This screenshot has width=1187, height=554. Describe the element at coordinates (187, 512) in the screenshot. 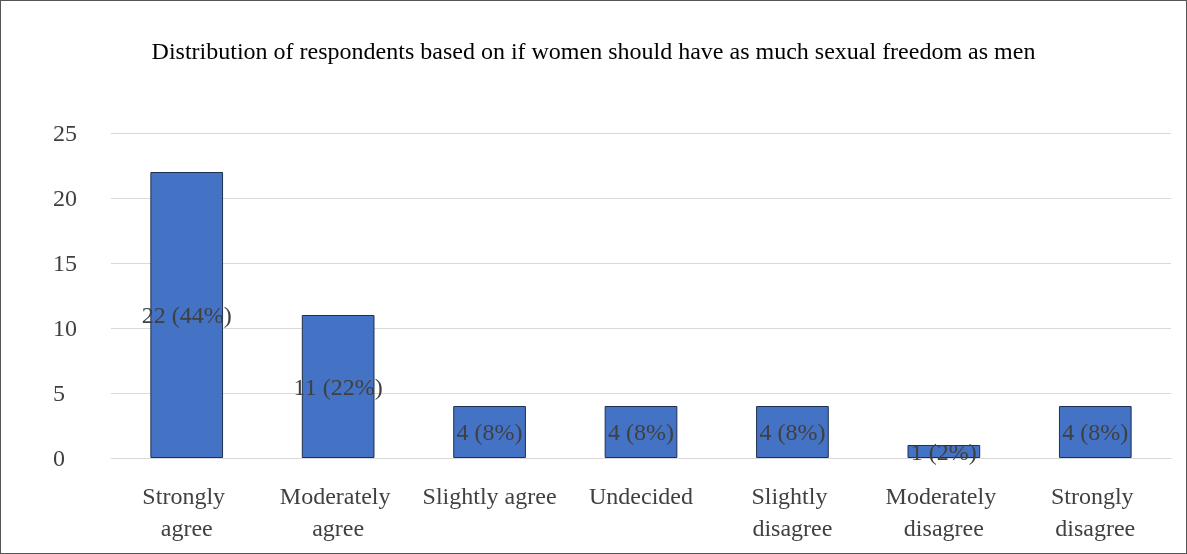

I see `x-tick-label: Strongly agree` at that location.